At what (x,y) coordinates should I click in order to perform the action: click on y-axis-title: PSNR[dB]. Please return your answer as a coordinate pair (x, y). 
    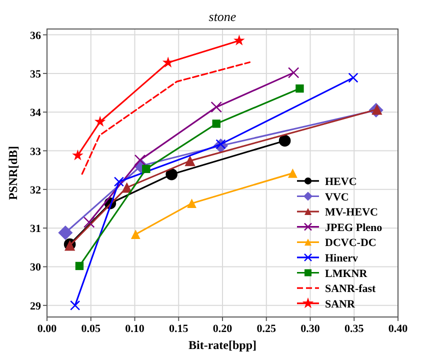
    Looking at the image, I should click on (13, 173).